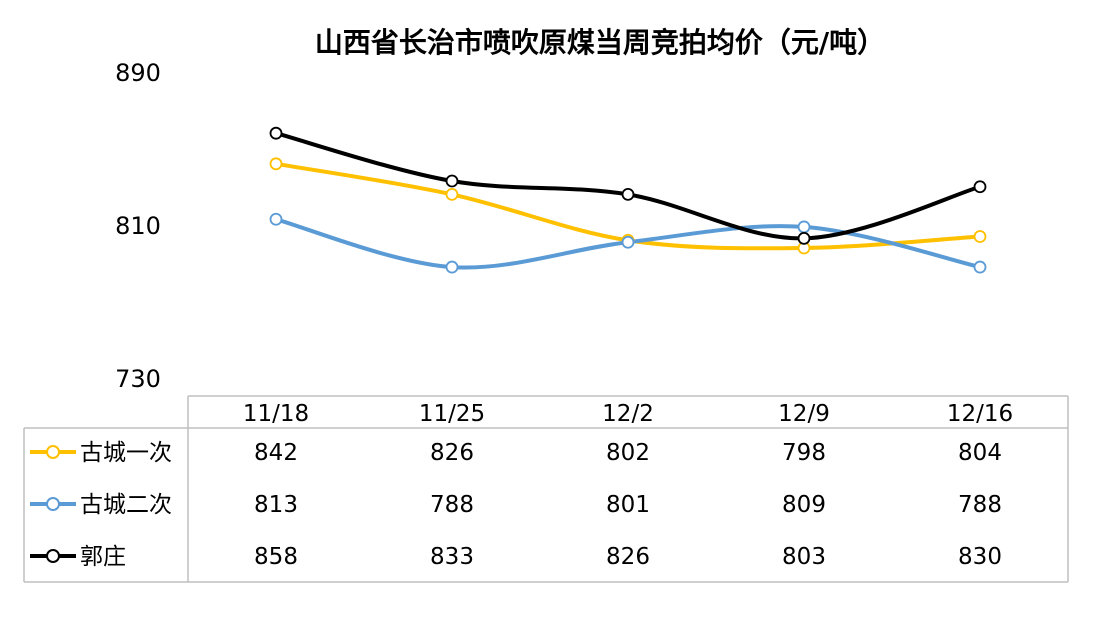 This screenshot has height=618, width=1120. Describe the element at coordinates (628, 414) in the screenshot. I see `x-tick-label: 12/2` at that location.